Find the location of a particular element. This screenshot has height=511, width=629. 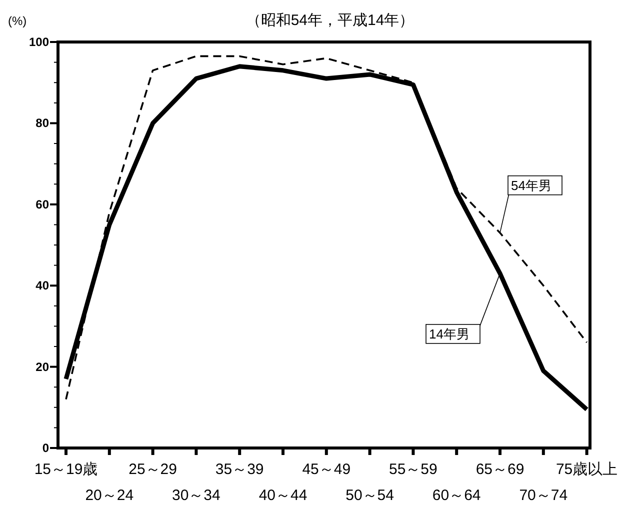

x-tick-label: 60～64 is located at coordinates (456, 495).